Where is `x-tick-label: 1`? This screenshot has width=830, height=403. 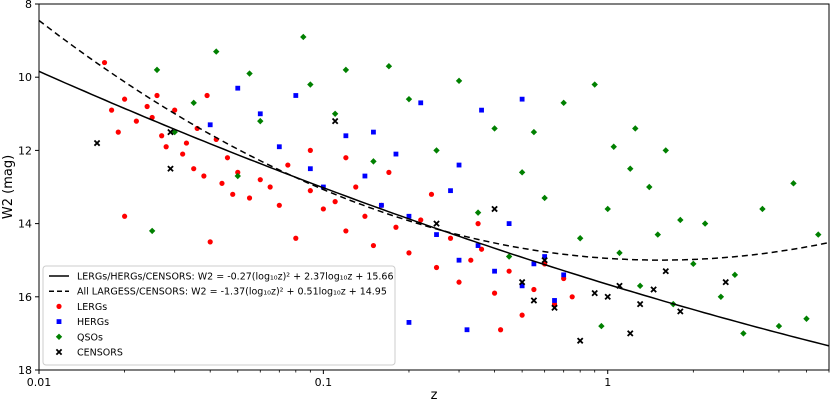
x-tick-label: 1 is located at coordinates (607, 382).